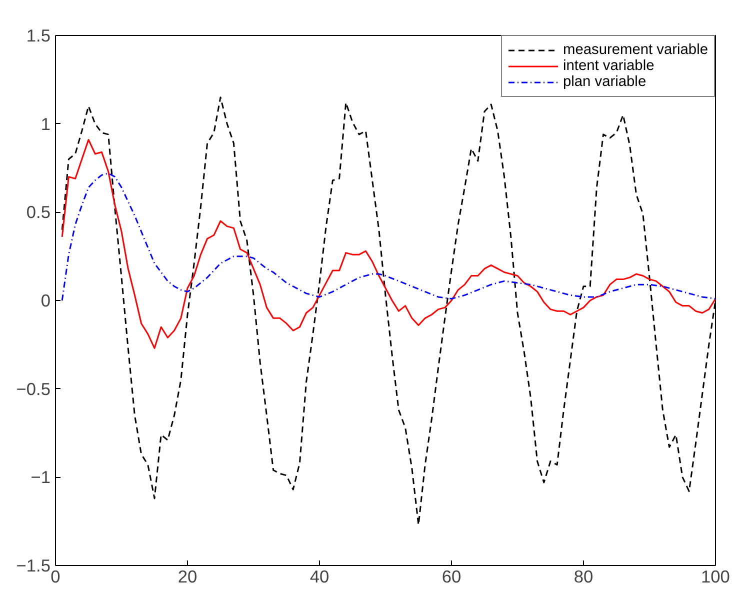 The width and height of the screenshot is (747, 610). I want to click on legend-label: plan variable, so click(604, 82).